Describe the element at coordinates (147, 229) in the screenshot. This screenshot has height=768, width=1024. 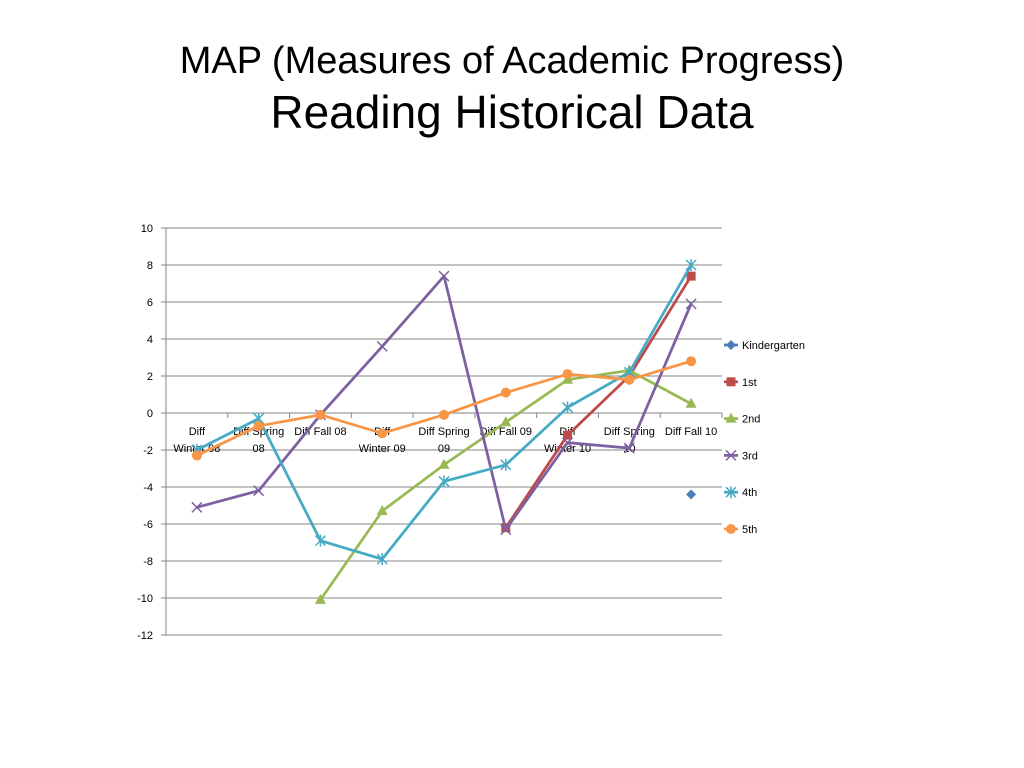
I see `y-tick-label: 10` at that location.